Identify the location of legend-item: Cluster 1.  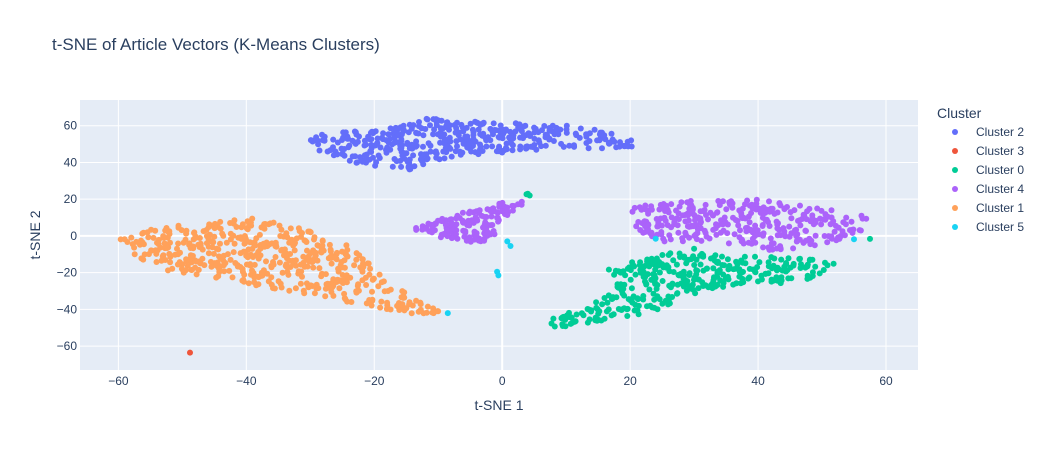
(1000, 208).